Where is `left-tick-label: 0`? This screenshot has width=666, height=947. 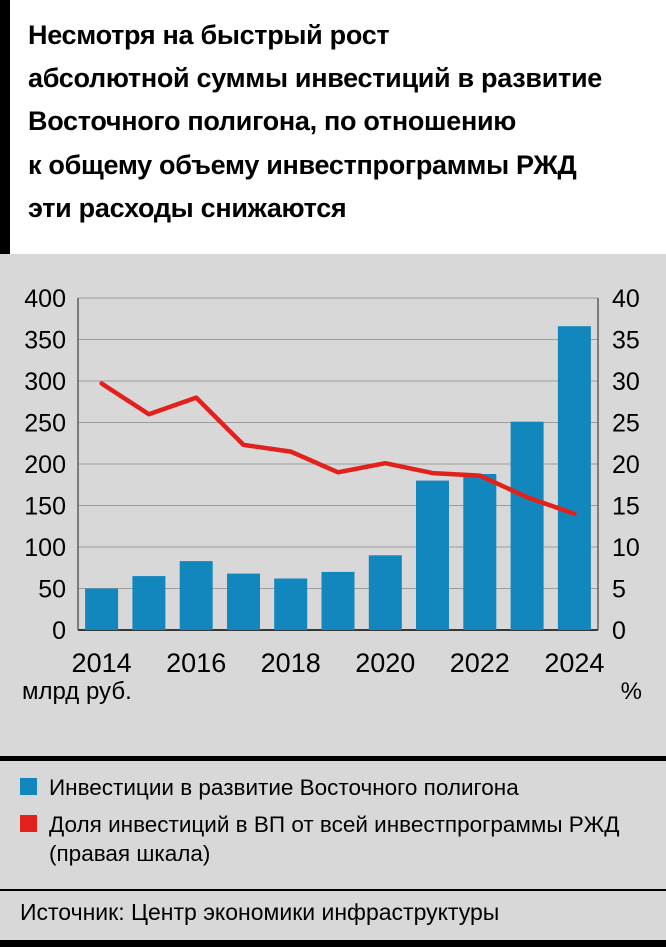
left-tick-label: 0 is located at coordinates (59, 631).